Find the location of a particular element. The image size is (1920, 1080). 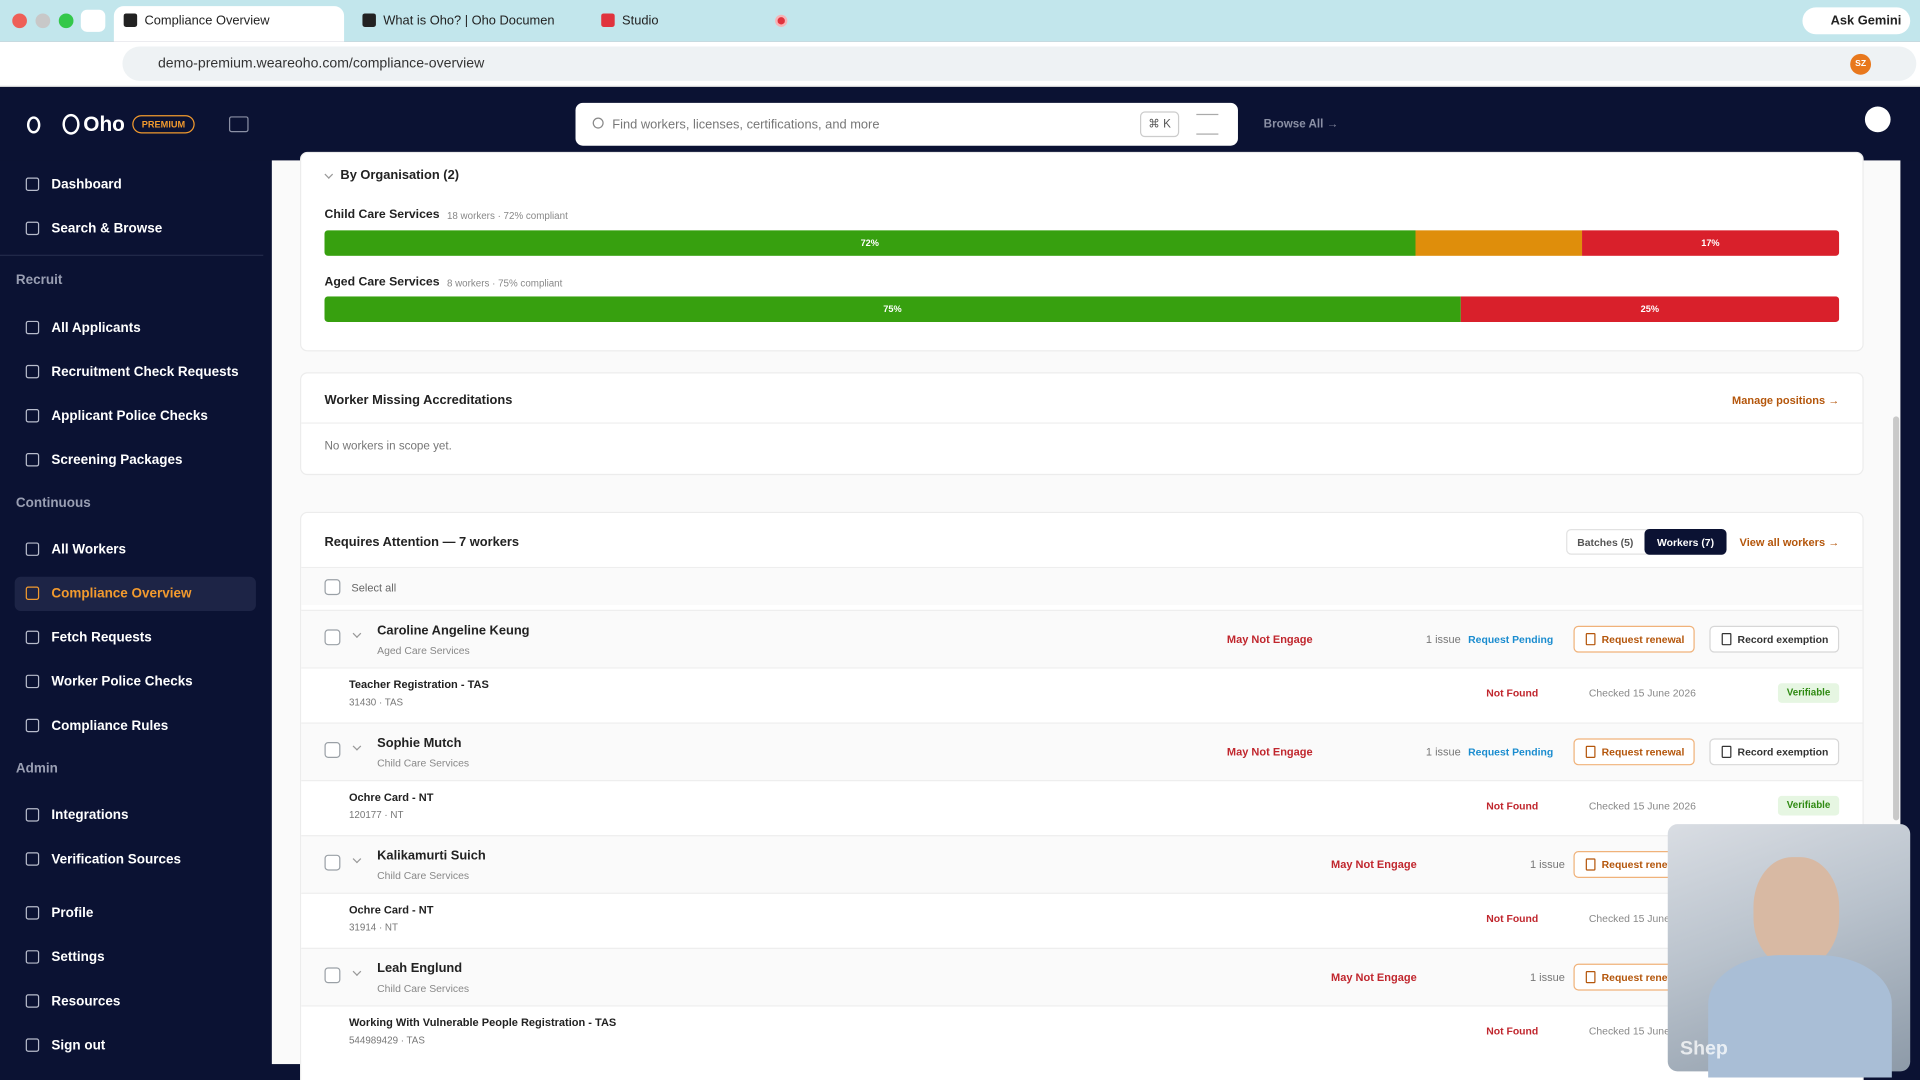

sidebar-divider is located at coordinates (132, 255).